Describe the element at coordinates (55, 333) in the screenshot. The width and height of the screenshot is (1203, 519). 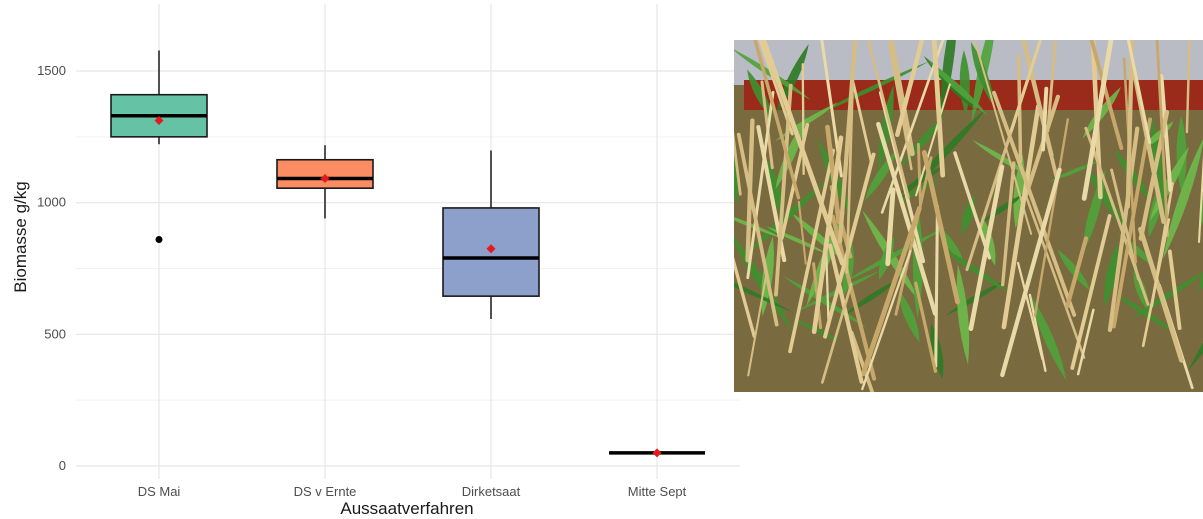
I see `y-tick-label: 500` at that location.